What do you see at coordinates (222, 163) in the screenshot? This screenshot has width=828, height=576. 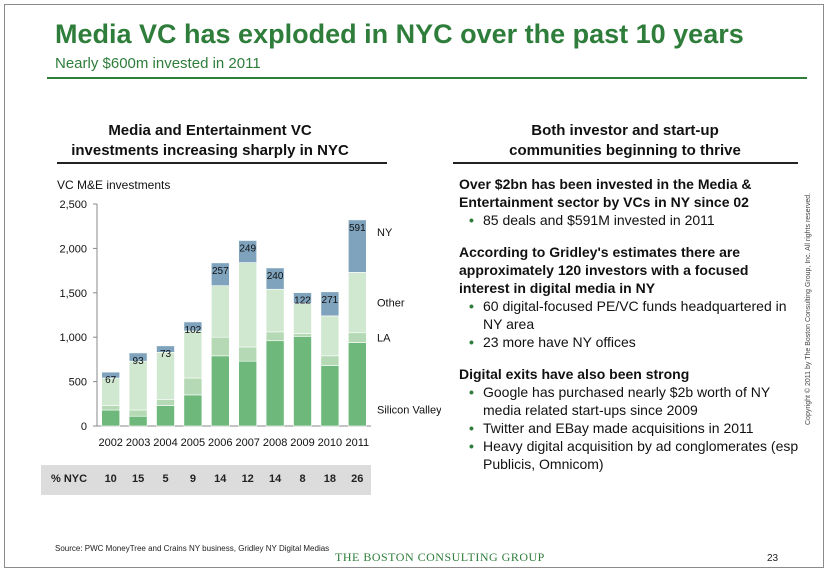 I see `left-panel-rule` at bounding box center [222, 163].